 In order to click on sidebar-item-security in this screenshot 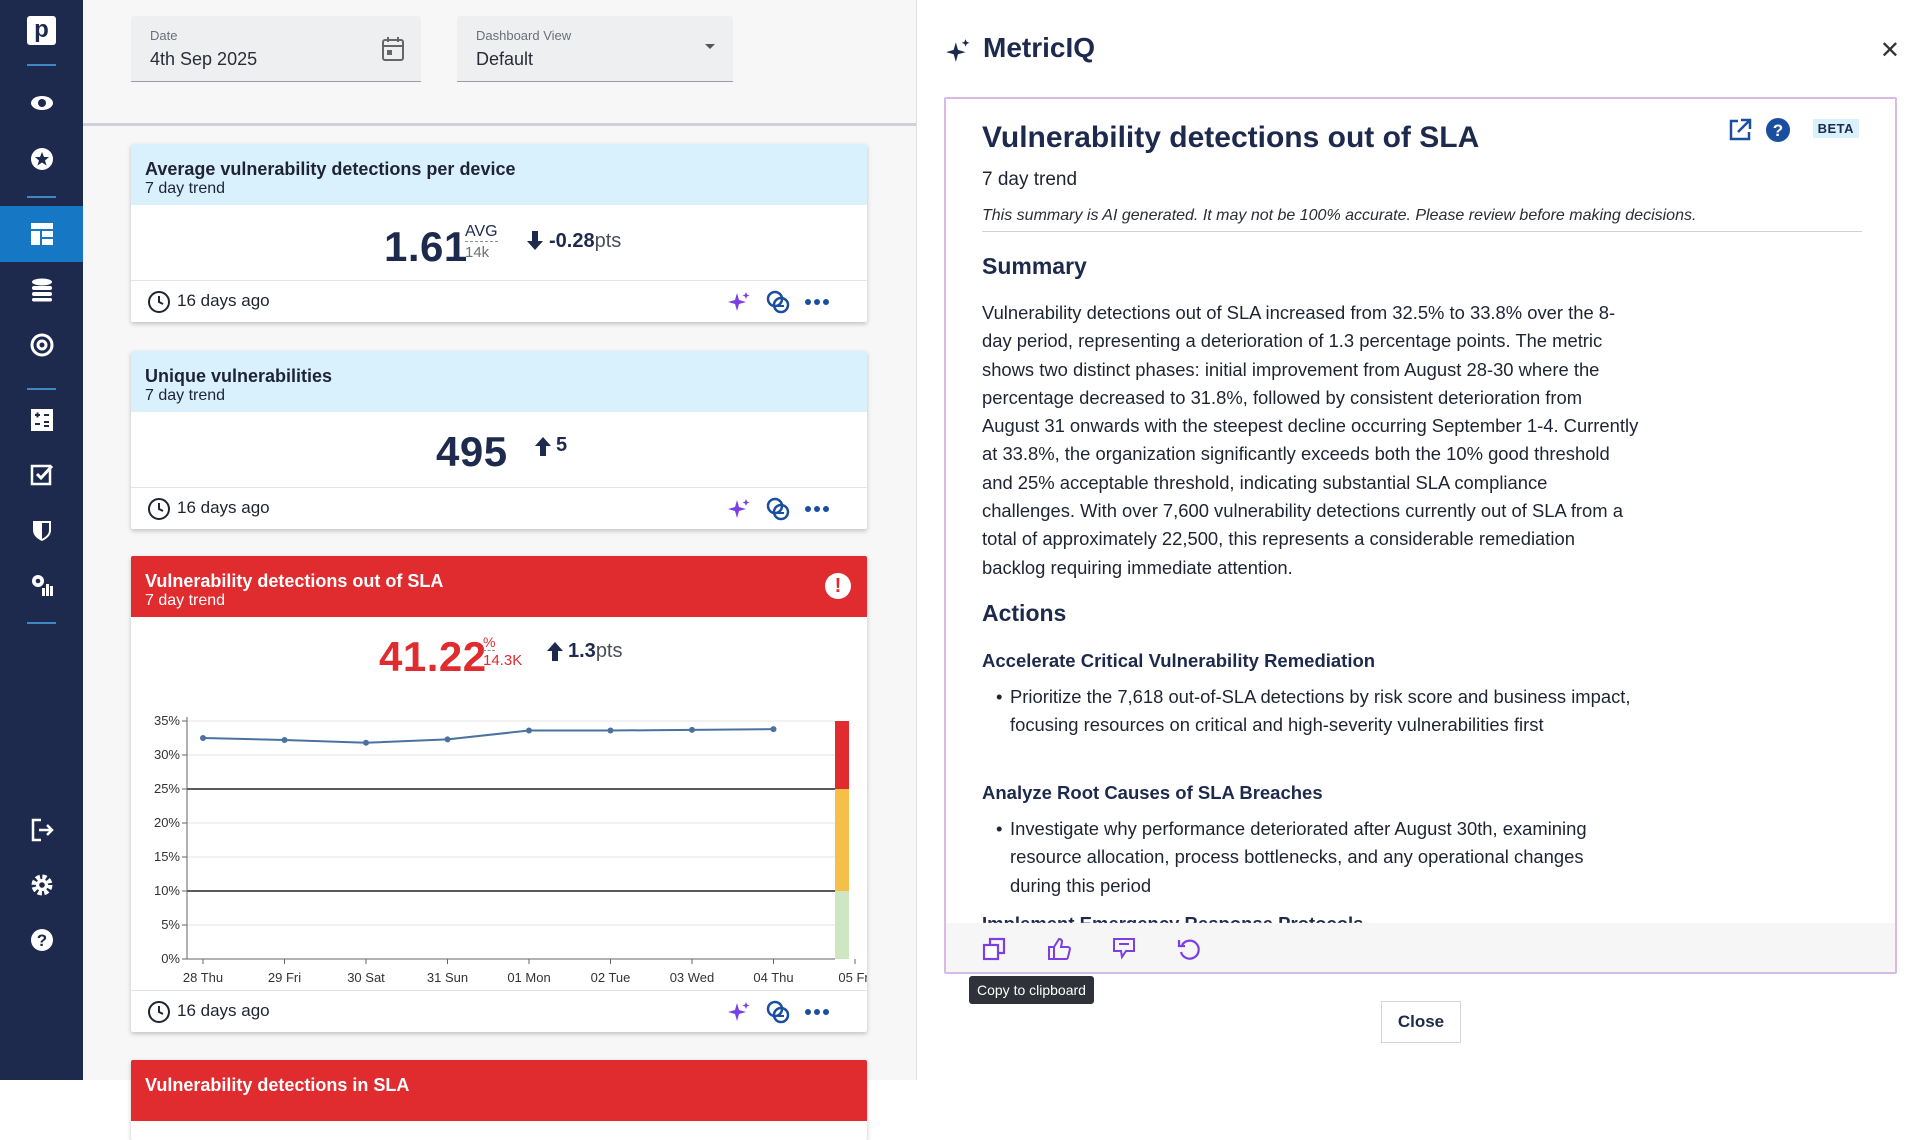, I will do `click(41, 530)`.